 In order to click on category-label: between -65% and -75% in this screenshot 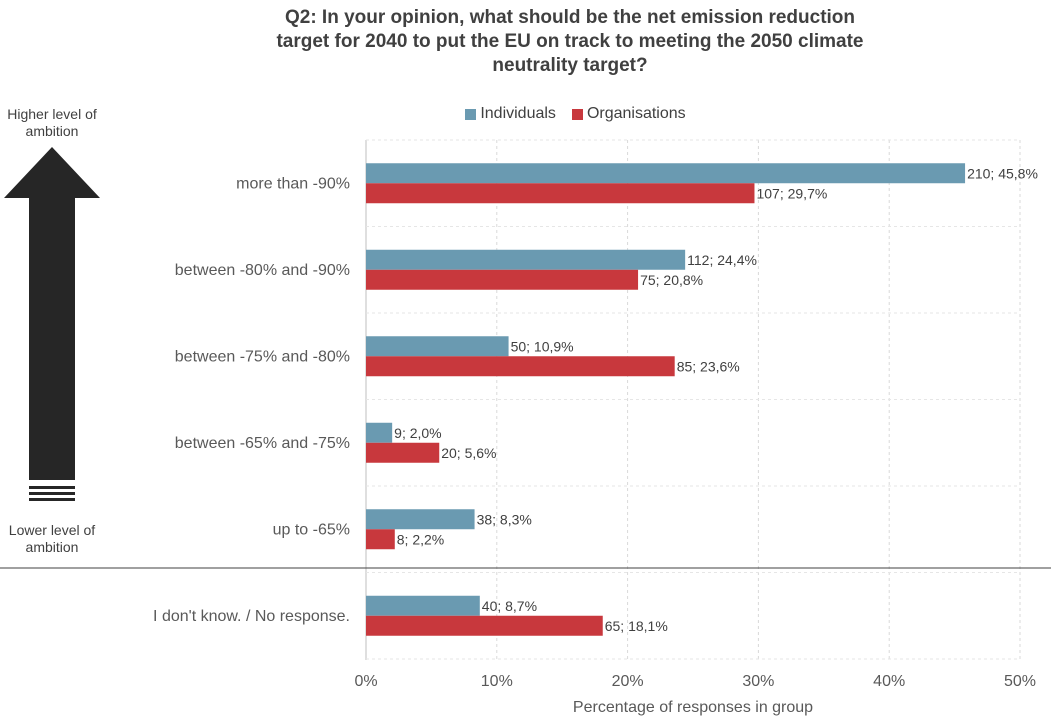, I will do `click(262, 443)`.